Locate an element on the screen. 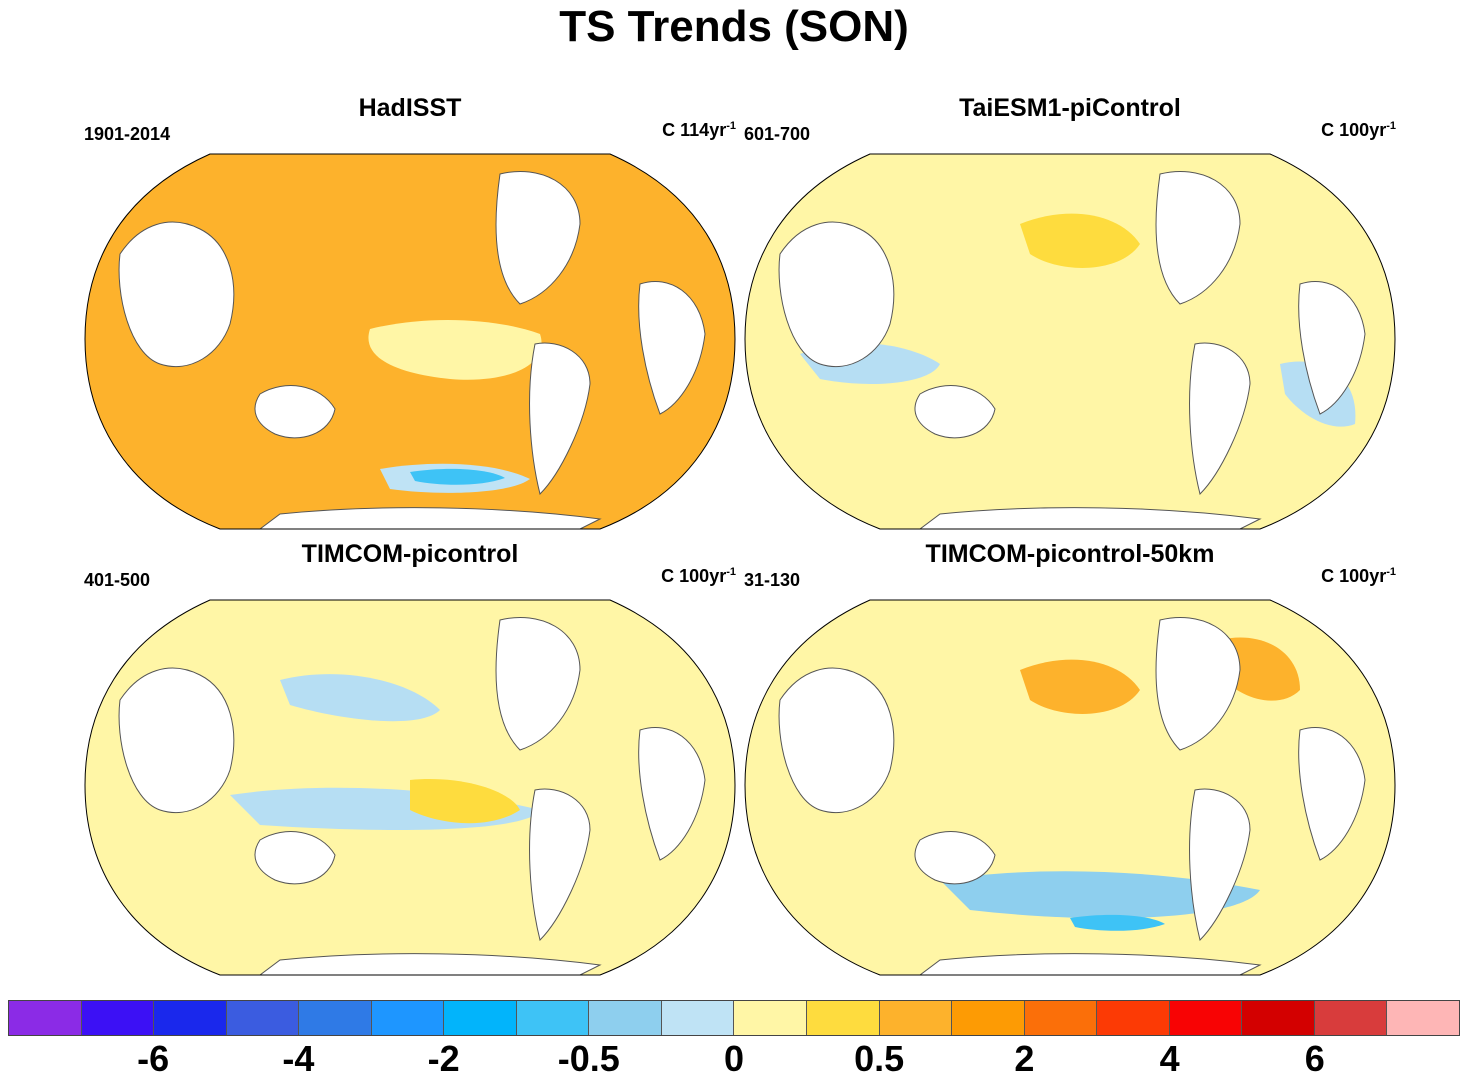 The width and height of the screenshot is (1468, 1084). colorbar-tick-label: 4 is located at coordinates (1169, 1058).